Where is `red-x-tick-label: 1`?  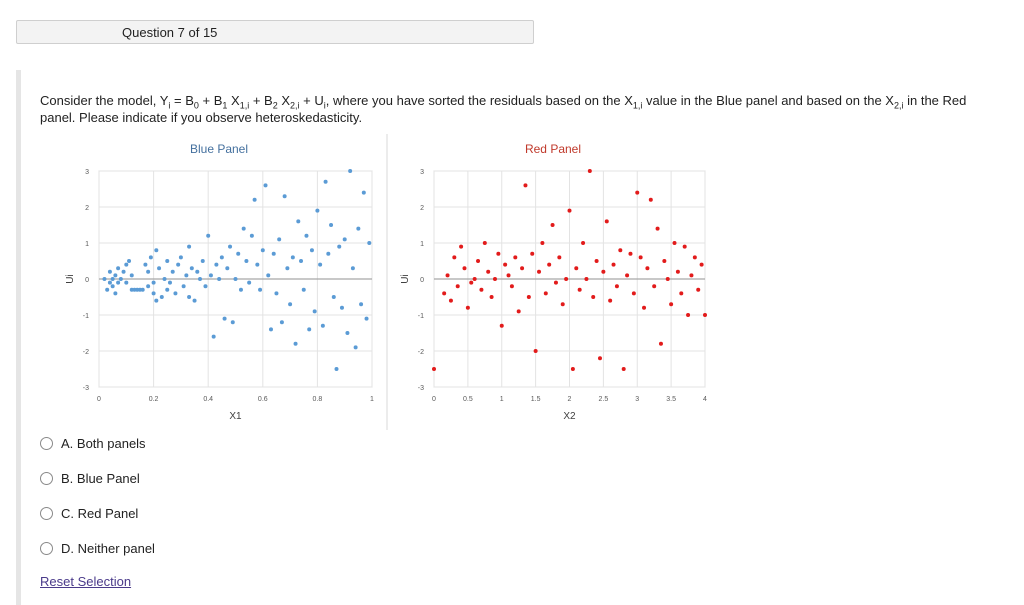
red-x-tick-label: 1 is located at coordinates (502, 399).